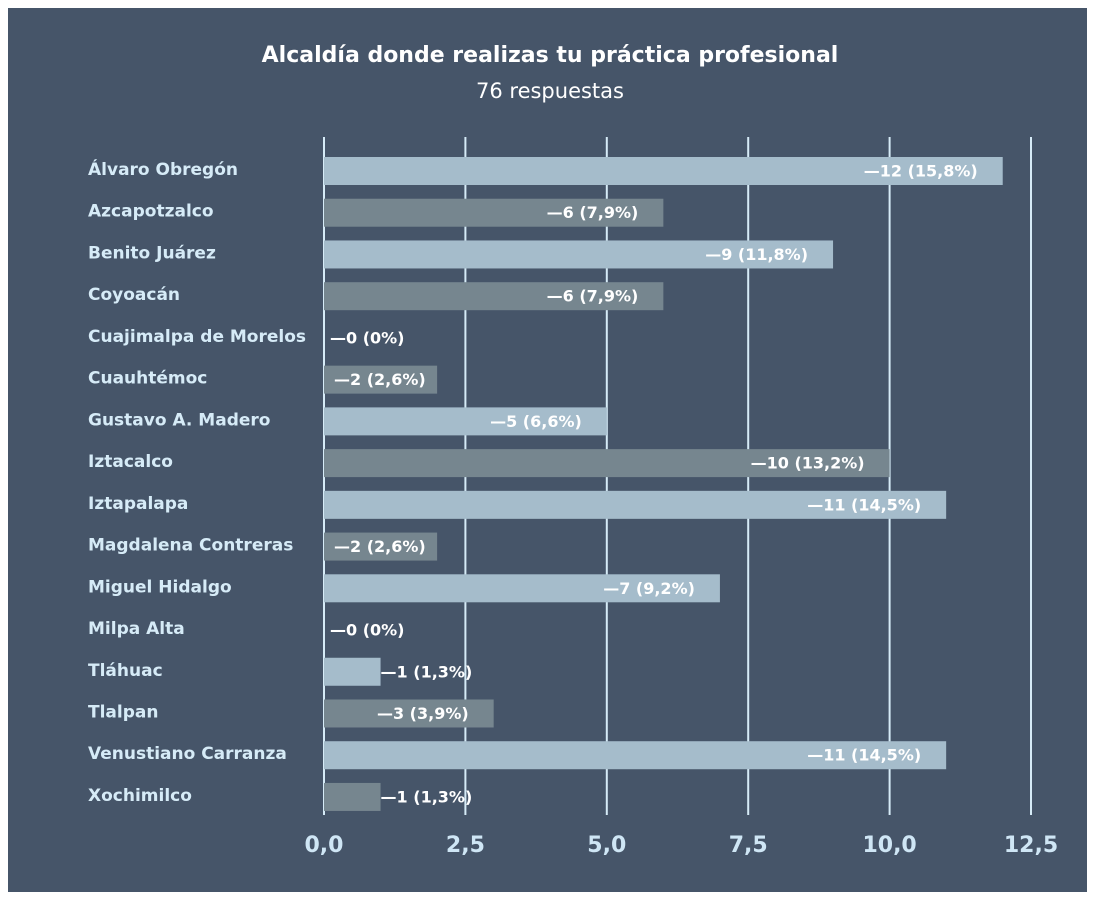  Describe the element at coordinates (423, 713) in the screenshot. I see `data-label: —3 (3,9%)` at that location.